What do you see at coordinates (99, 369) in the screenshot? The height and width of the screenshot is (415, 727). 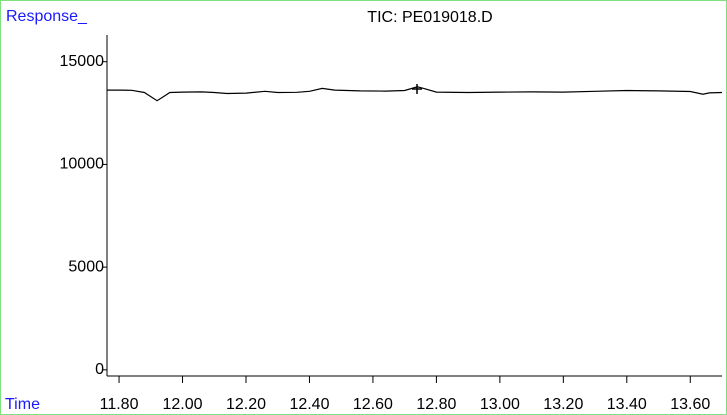 I see `y-tick-label: 0` at bounding box center [99, 369].